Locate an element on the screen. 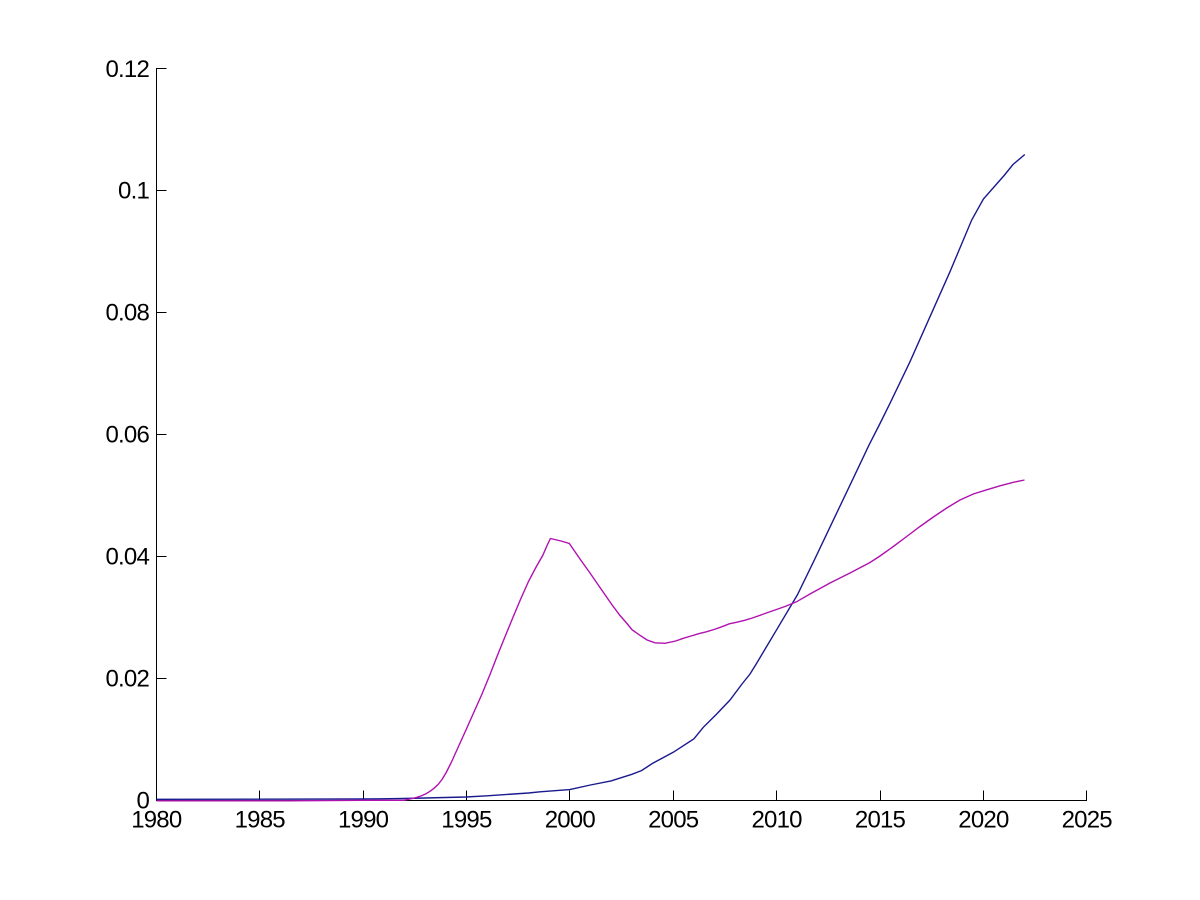 This screenshot has width=1200, height=900. svg-text: 2025 is located at coordinates (1087, 820).